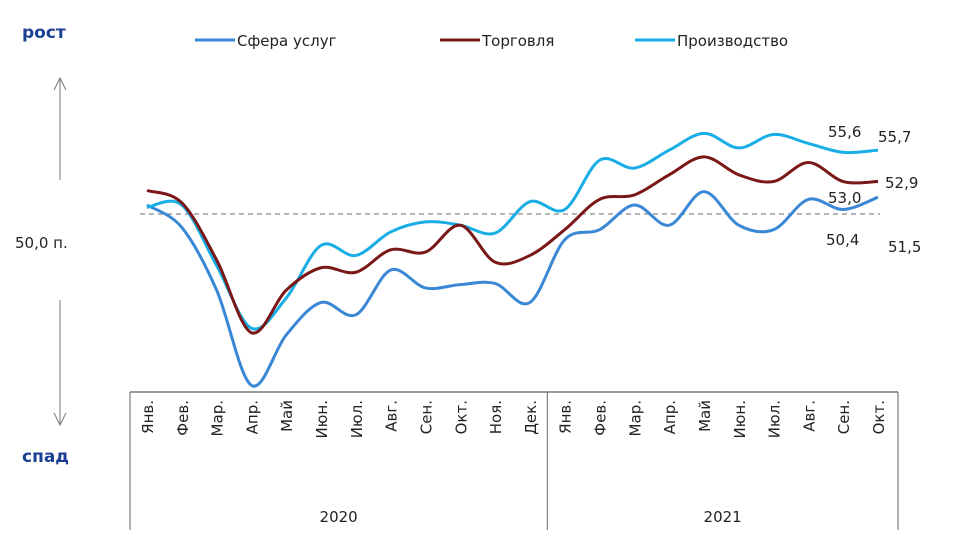  What do you see at coordinates (517, 41) in the screenshot?
I see `legend-label: Торговля` at bounding box center [517, 41].